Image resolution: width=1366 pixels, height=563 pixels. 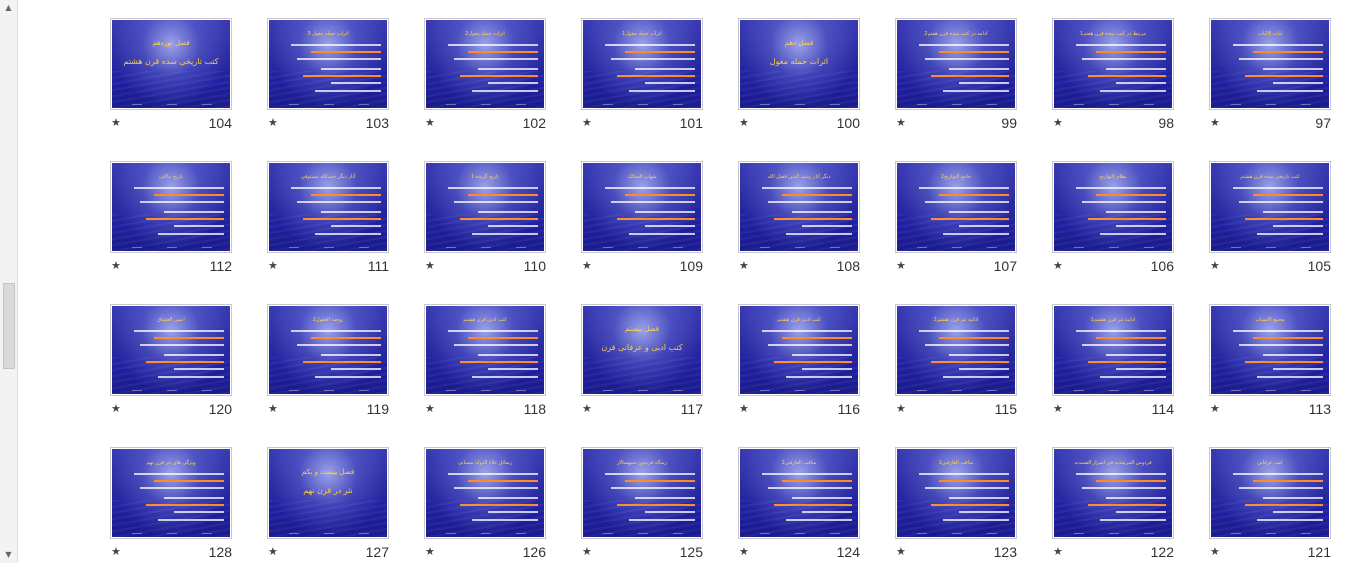 What do you see at coordinates (1270, 64) in the screenshot?
I see `slide-thumbnail: لباب الالباب` at bounding box center [1270, 64].